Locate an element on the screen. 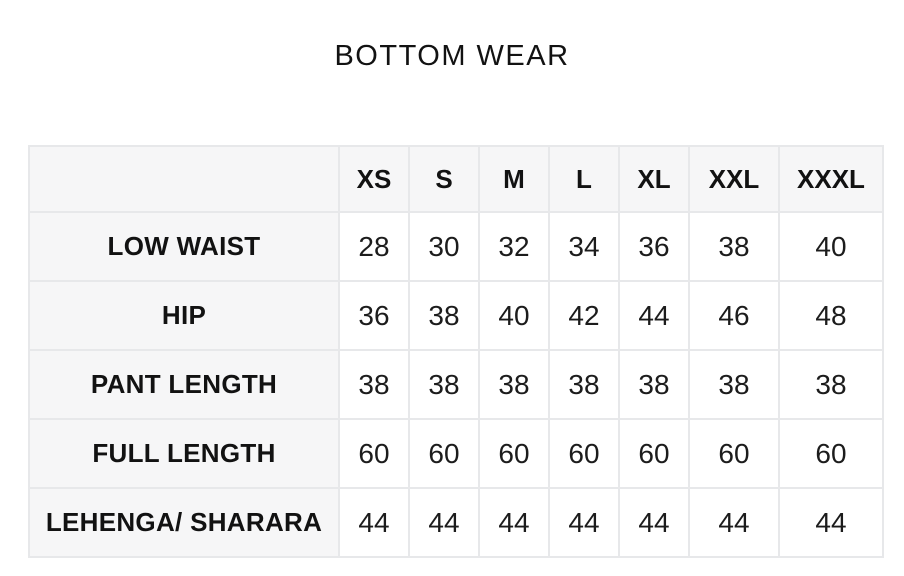  row-label: PANT LENGTH is located at coordinates (184, 384).